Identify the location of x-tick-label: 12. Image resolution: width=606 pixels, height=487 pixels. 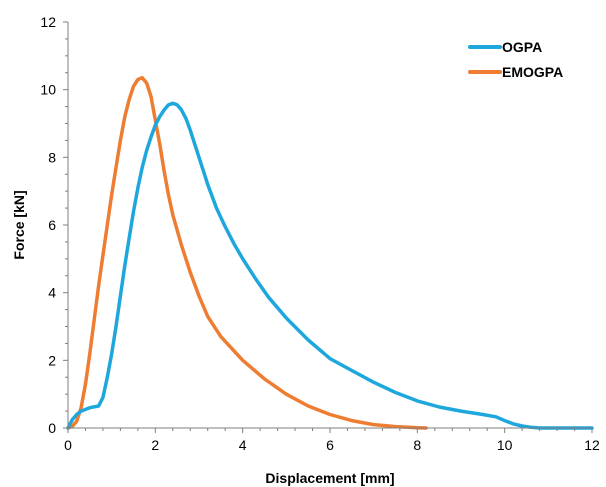
(592, 445).